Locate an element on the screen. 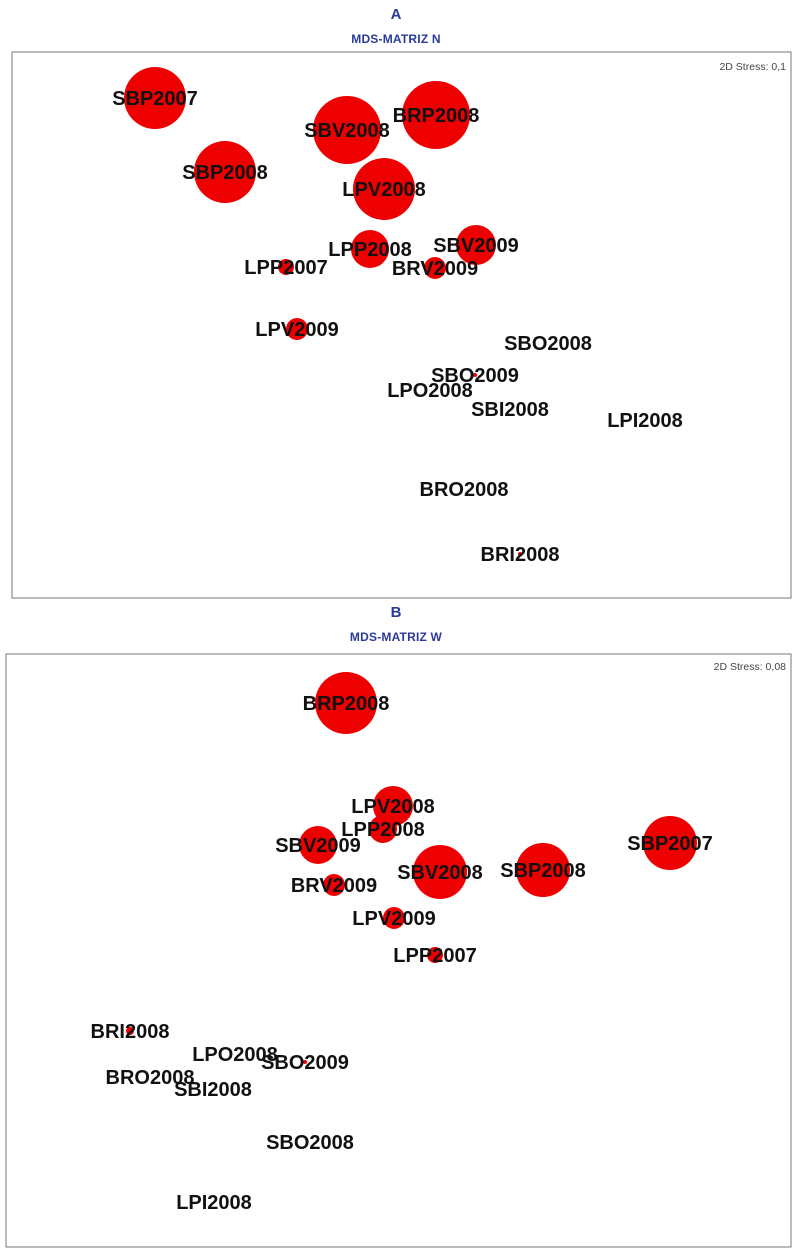  panel-b-letter: B is located at coordinates (396, 612).